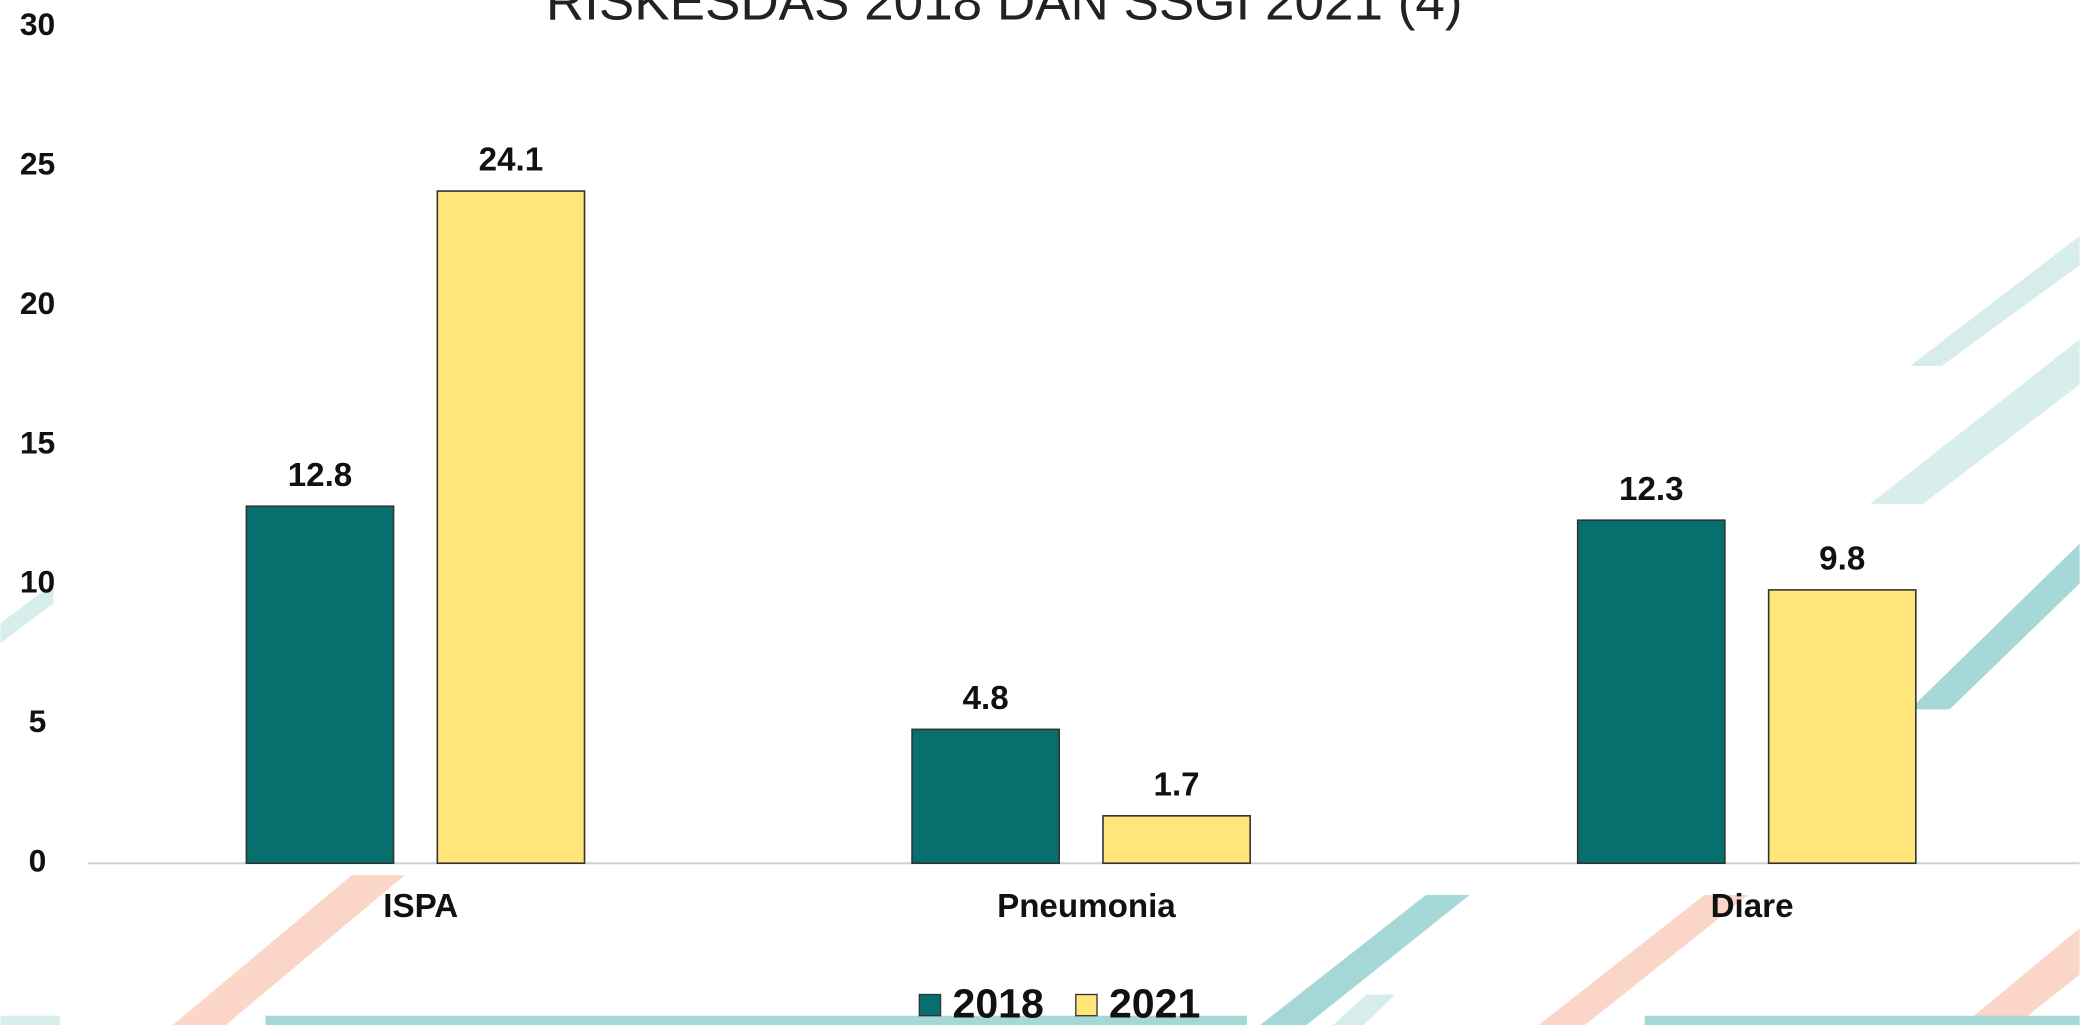 The height and width of the screenshot is (1025, 2080). I want to click on x-tick-label: Diare, so click(1752, 906).